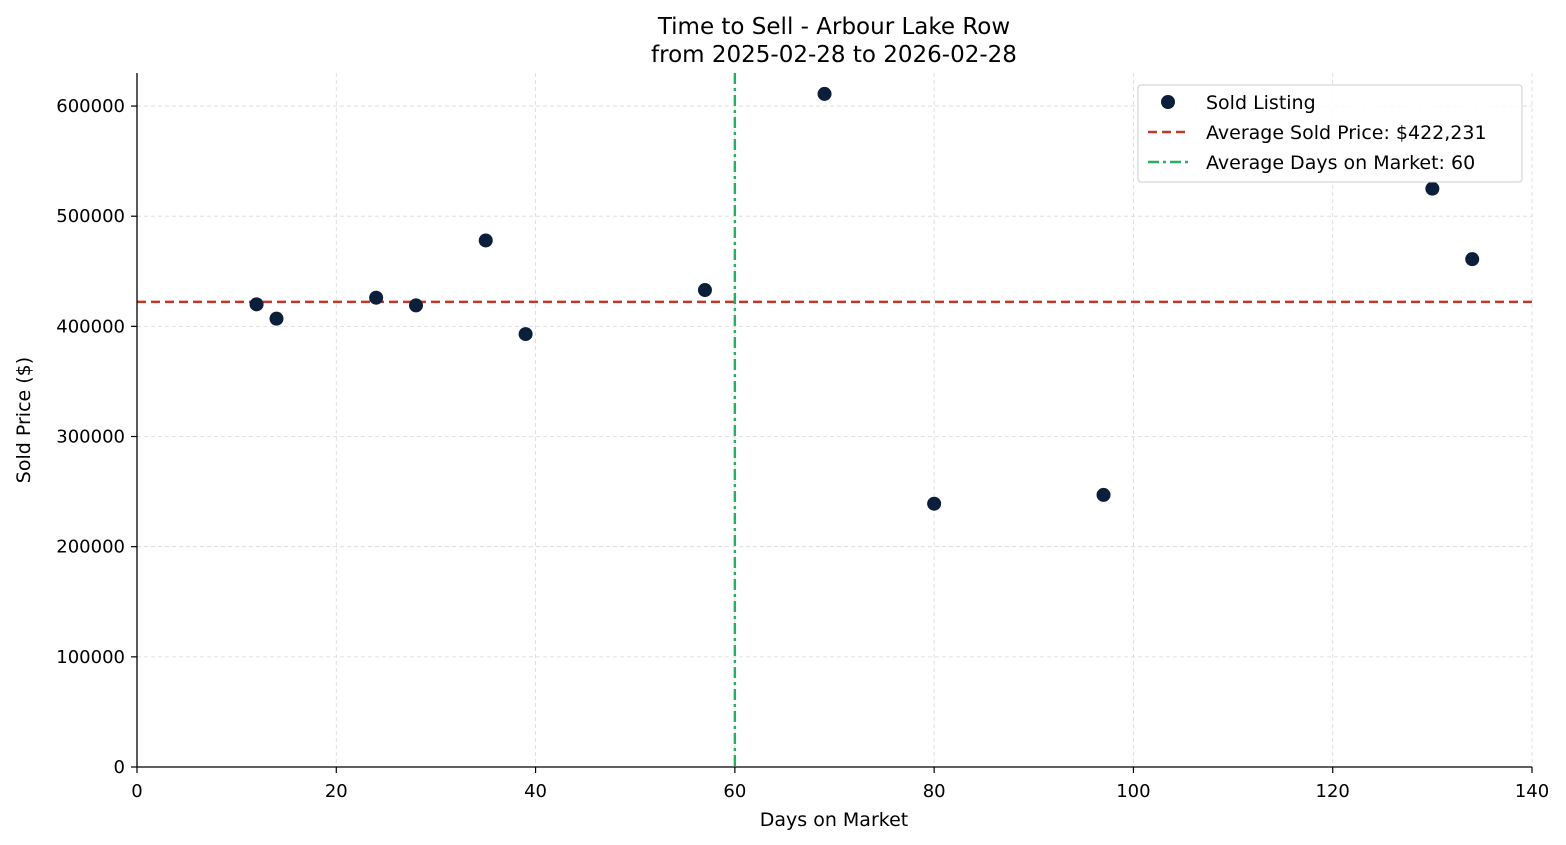 Image resolution: width=1566 pixels, height=845 pixels. What do you see at coordinates (1168, 102) in the screenshot?
I see `legend-marker-sold-listing` at bounding box center [1168, 102].